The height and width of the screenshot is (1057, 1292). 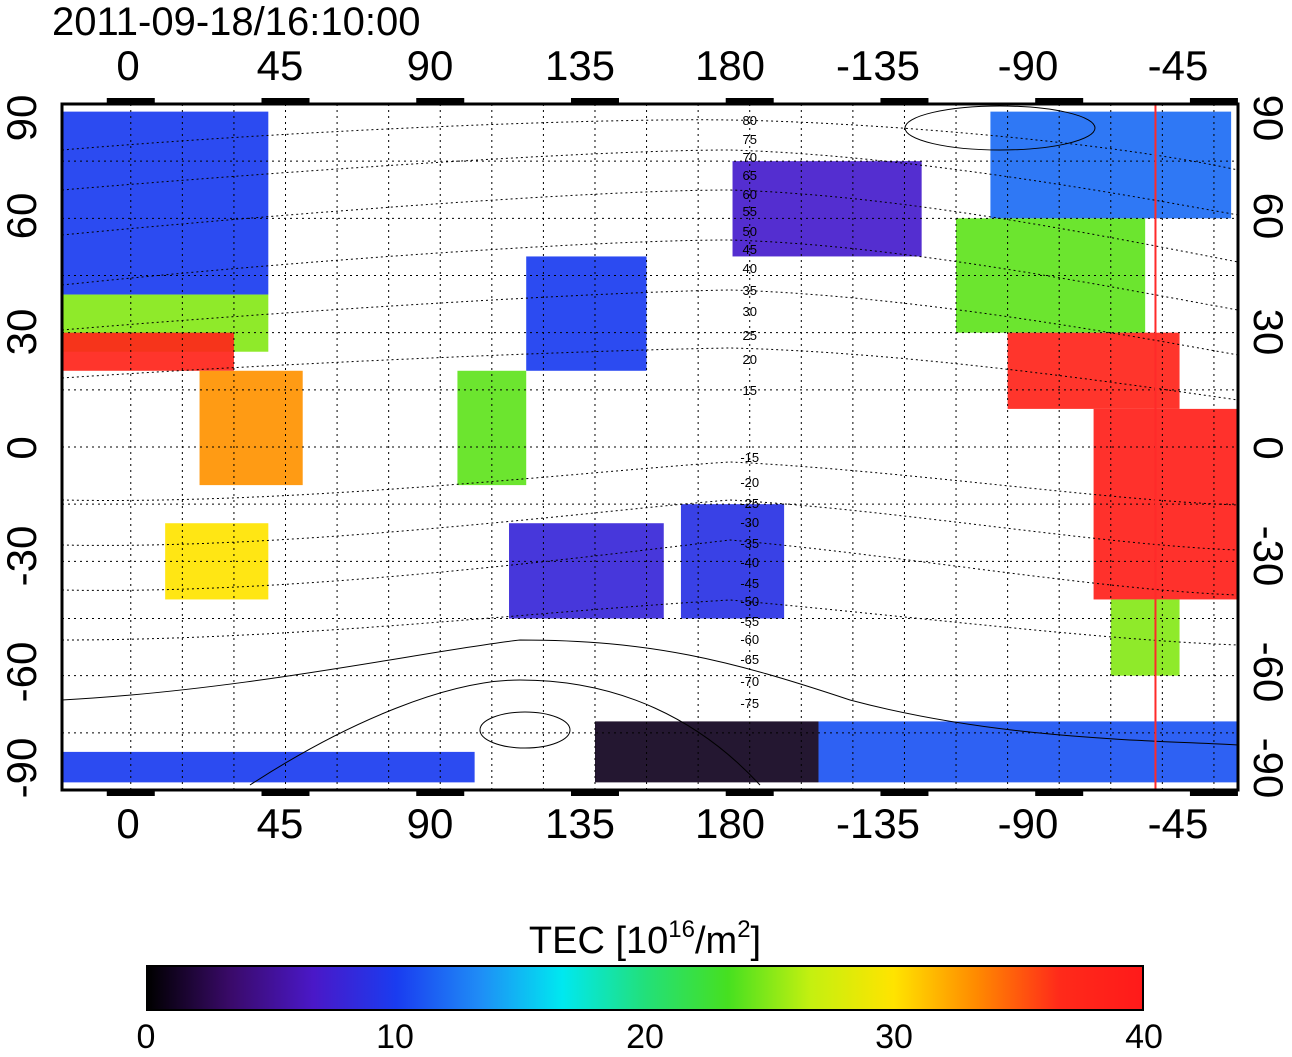 What do you see at coordinates (749, 482) in the screenshot?
I see `contour-label: -20` at bounding box center [749, 482].